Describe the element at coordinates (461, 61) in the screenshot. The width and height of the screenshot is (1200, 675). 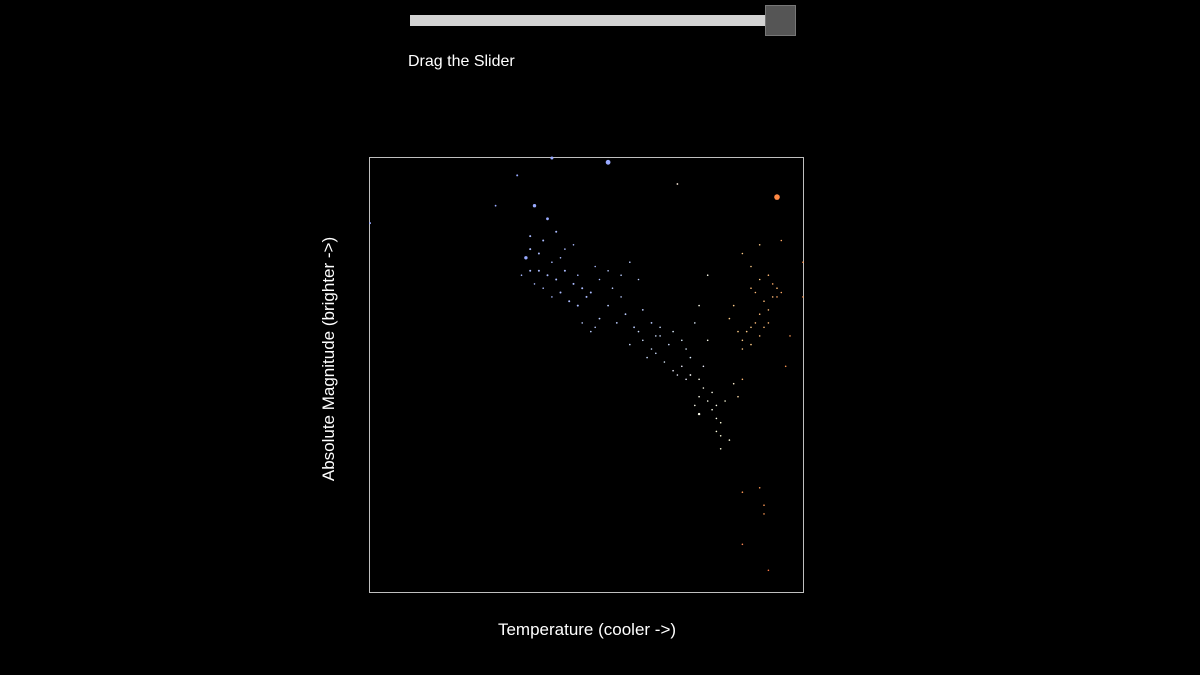
I see `slider-label: Drag the Slider` at that location.